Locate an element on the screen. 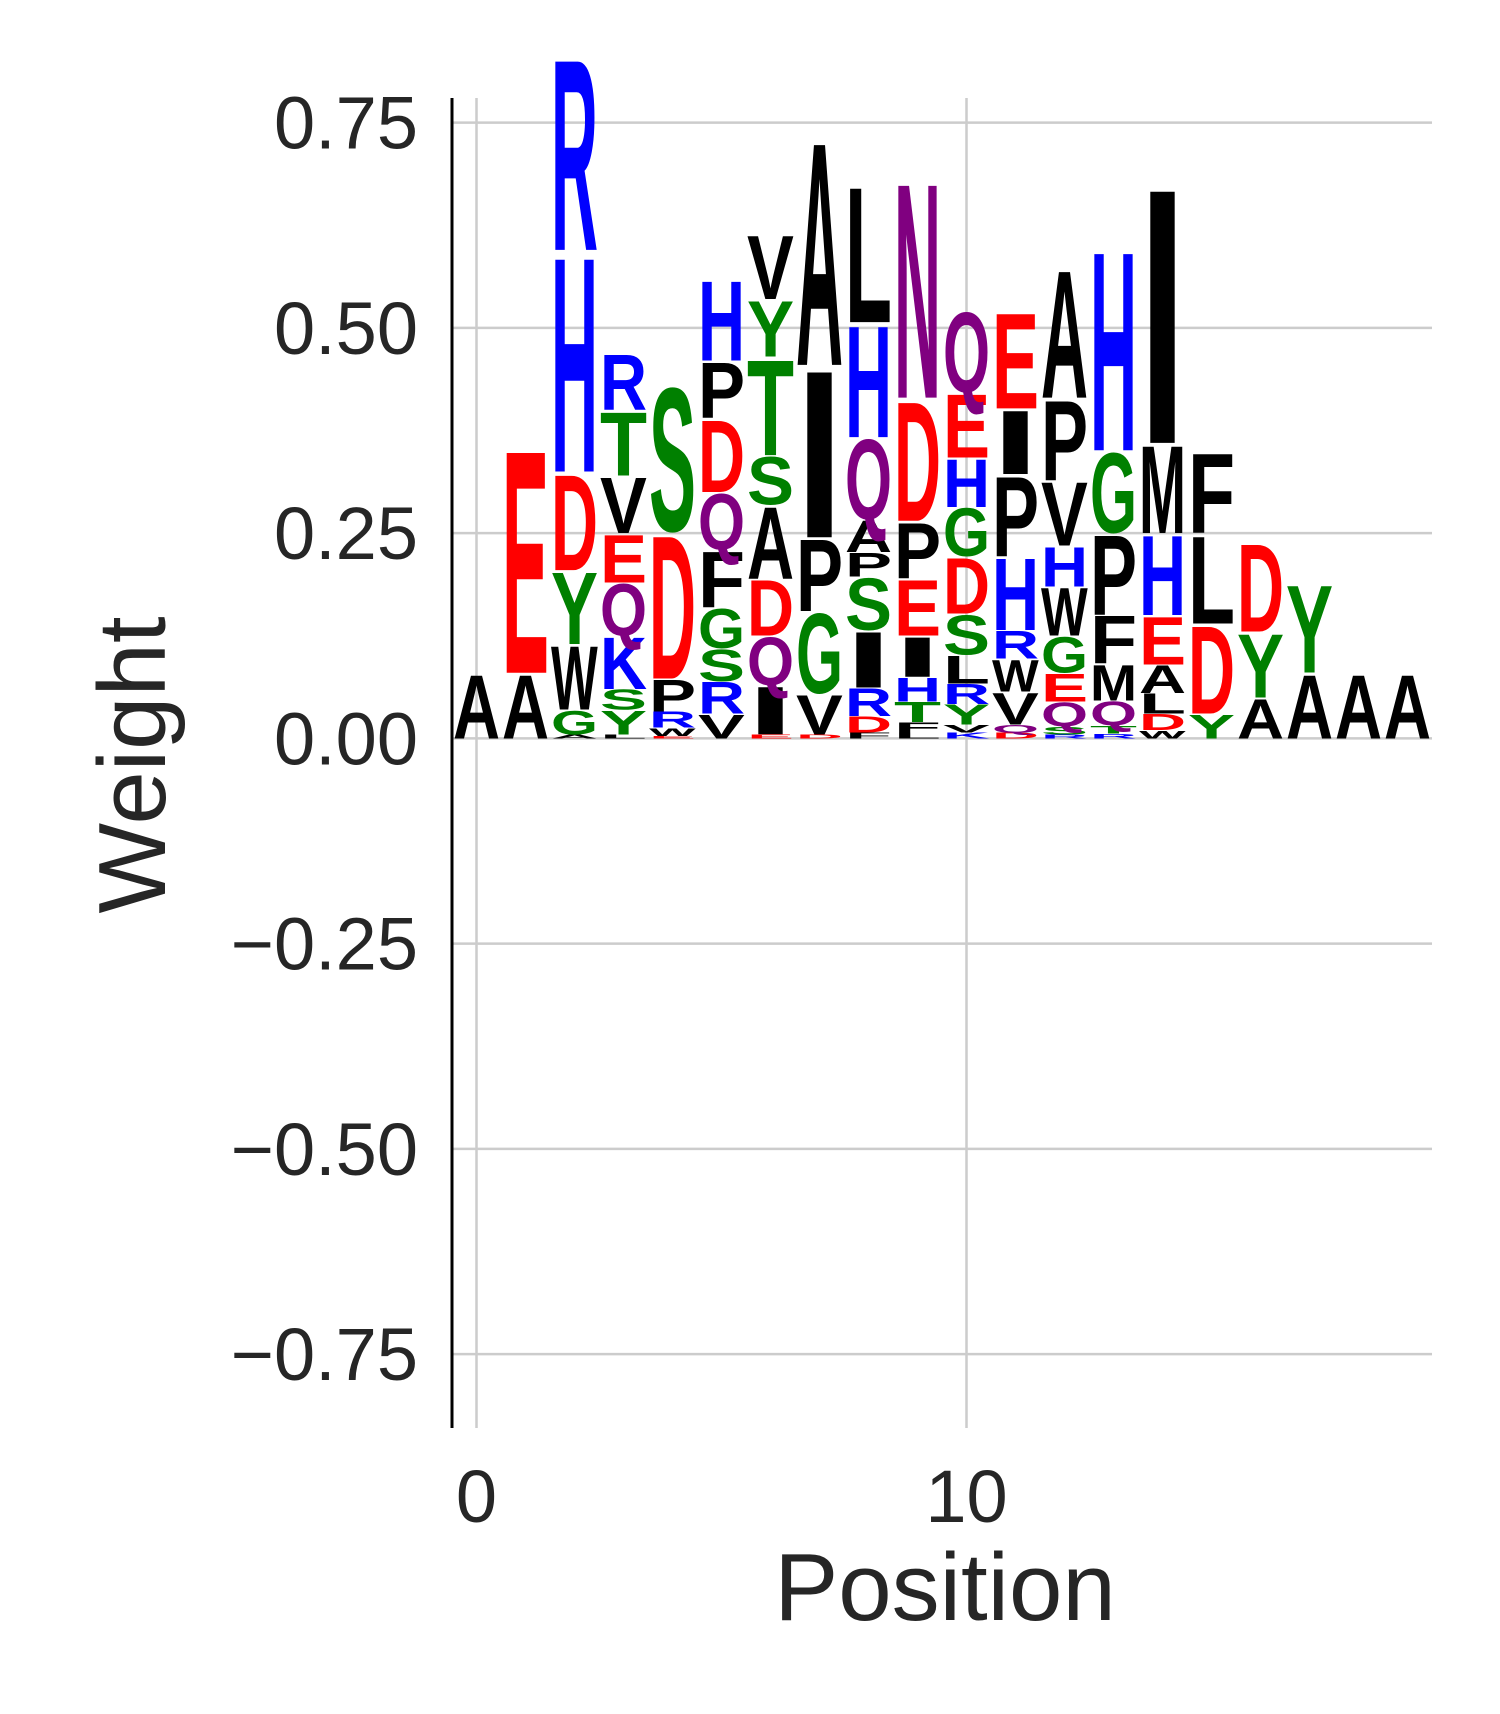 The image size is (1500, 1714). logo-letter-V-pos-12: V is located at coordinates (1064, 515).